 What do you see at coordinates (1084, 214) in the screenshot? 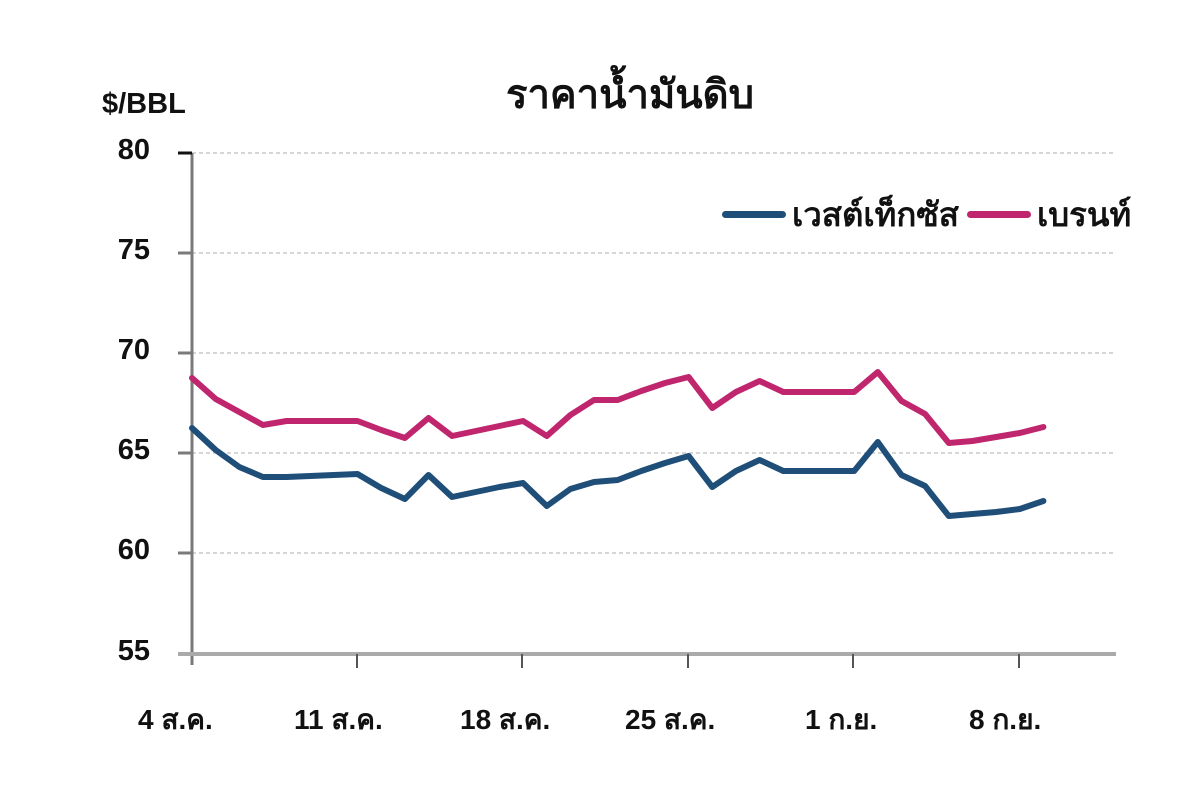
I see `legend-label: เบรนท์` at bounding box center [1084, 214].